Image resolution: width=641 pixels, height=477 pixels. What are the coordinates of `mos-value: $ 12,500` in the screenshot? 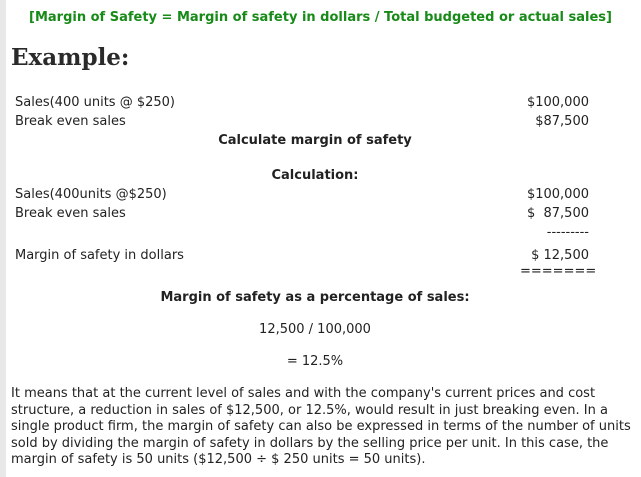 It's located at (560, 255).